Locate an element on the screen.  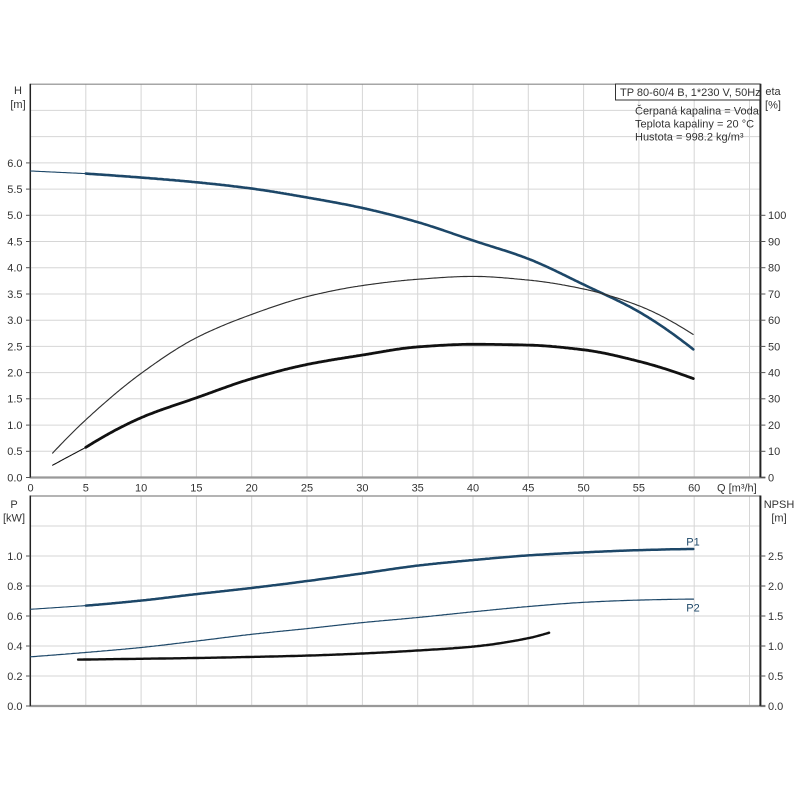
svg-text: P is located at coordinates (13, 505).